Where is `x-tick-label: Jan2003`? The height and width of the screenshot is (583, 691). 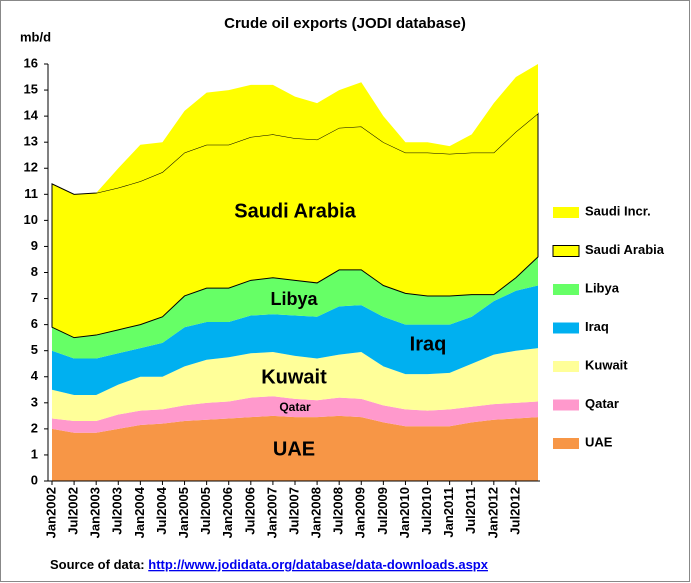
x-tick-label: Jan2003 is located at coordinates (95, 512).